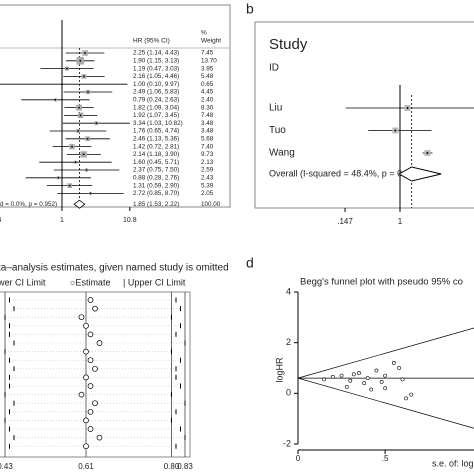 This screenshot has width=474, height=474. I want to click on ci-label: 1.00 (0.10, 9.97), so click(156, 84).